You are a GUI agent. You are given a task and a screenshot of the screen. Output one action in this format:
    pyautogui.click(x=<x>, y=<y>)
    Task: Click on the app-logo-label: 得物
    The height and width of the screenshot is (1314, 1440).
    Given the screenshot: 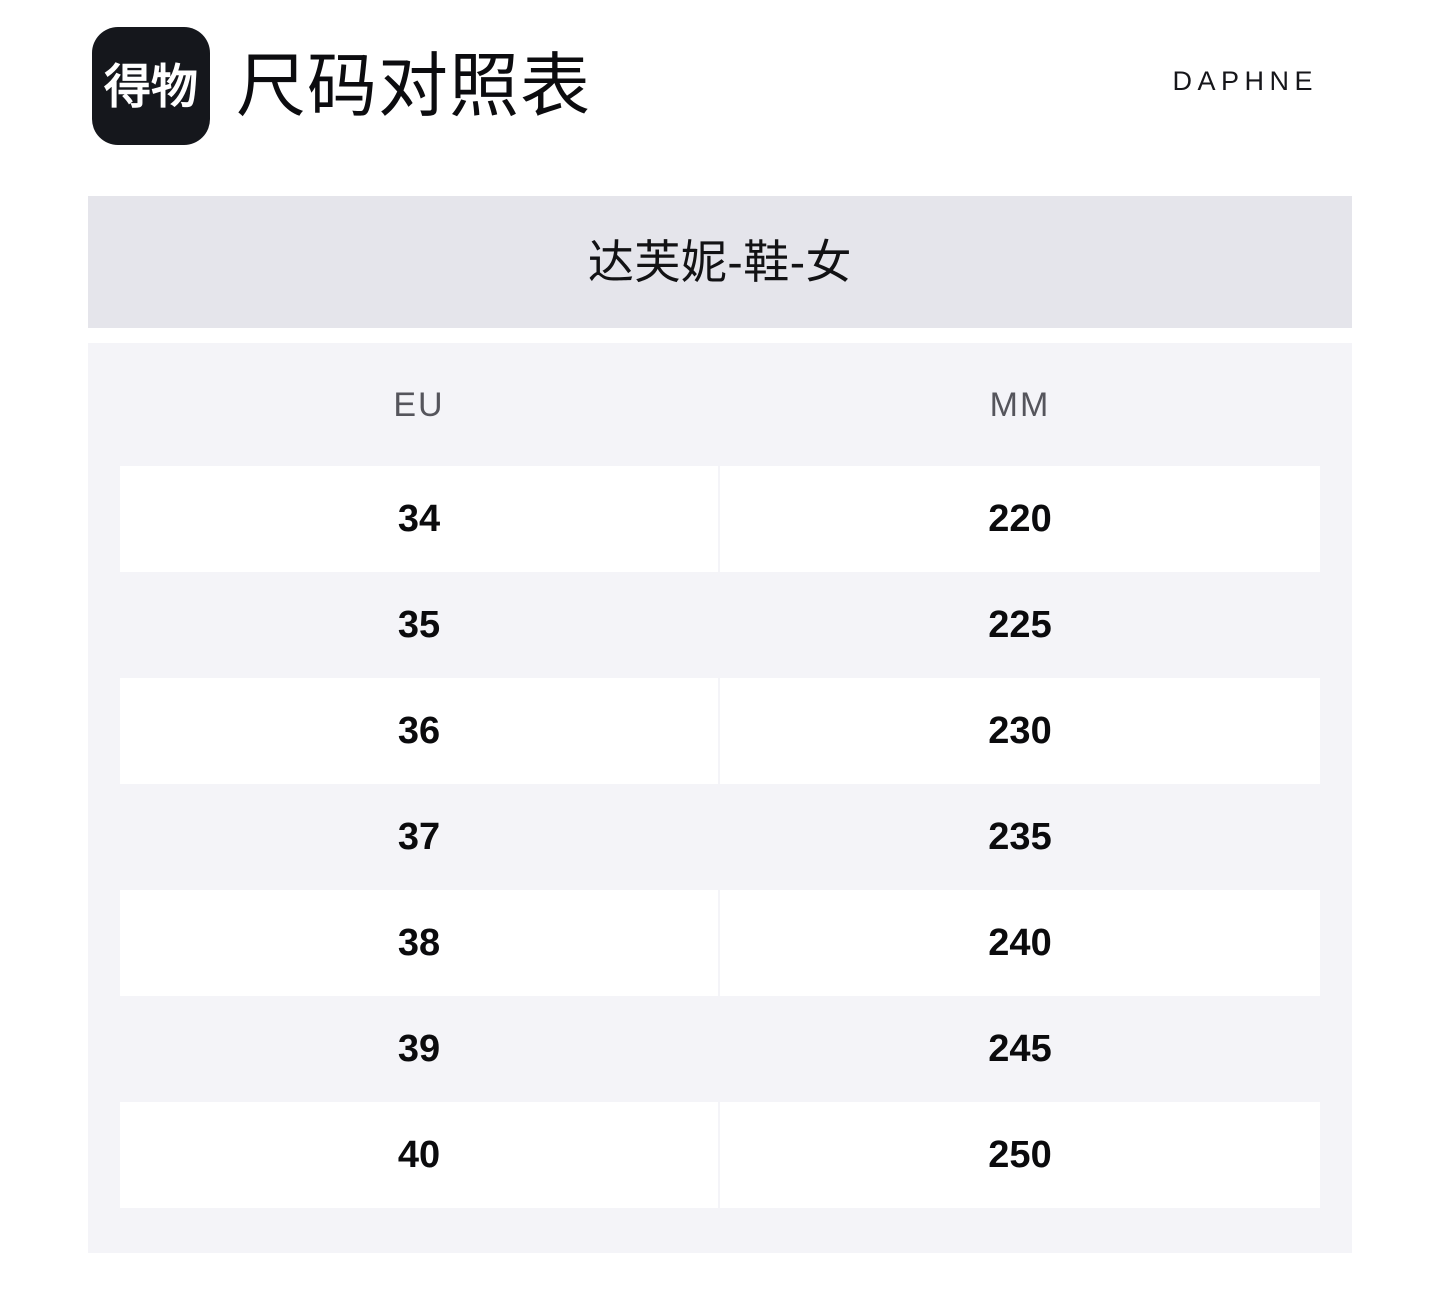 What is the action you would take?
    pyautogui.click(x=151, y=86)
    